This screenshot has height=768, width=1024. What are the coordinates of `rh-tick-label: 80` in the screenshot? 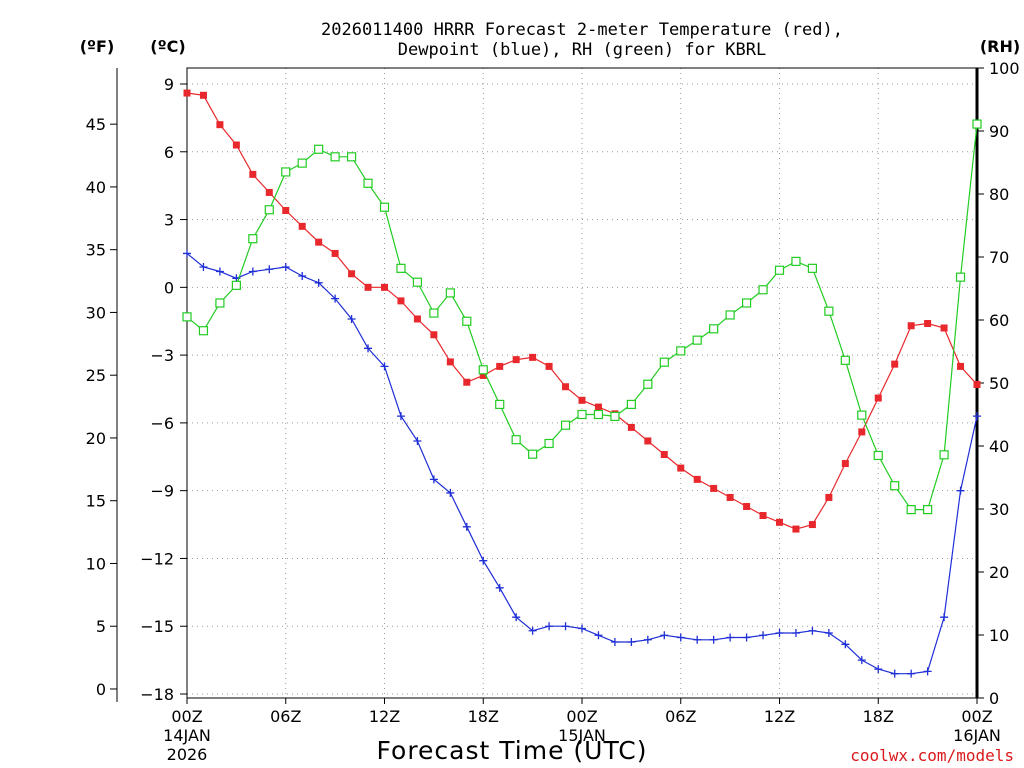 It's located at (999, 194).